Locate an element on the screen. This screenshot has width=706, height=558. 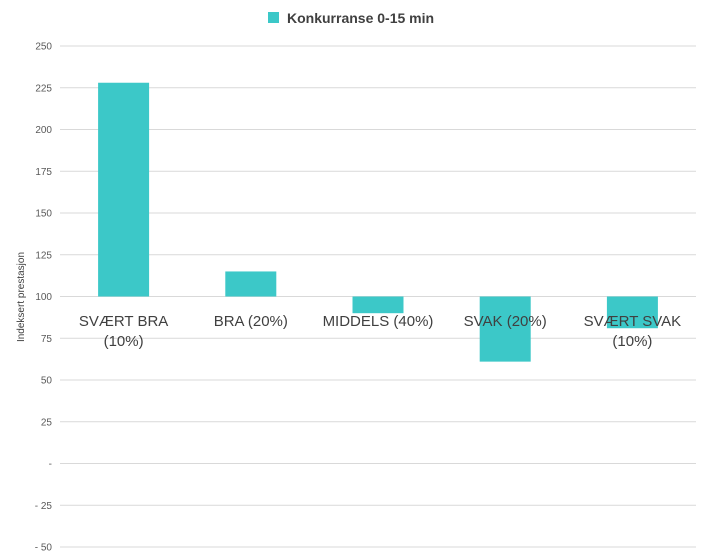
category-label: BRA (20%) is located at coordinates (251, 321).